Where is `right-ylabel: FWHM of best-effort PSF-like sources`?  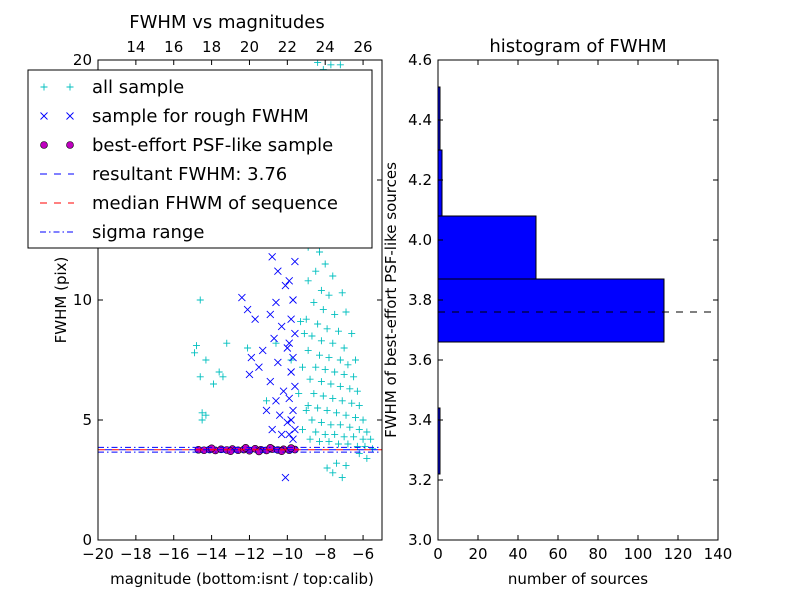 right-ylabel: FWHM of best-effort PSF-like sources is located at coordinates (391, 300).